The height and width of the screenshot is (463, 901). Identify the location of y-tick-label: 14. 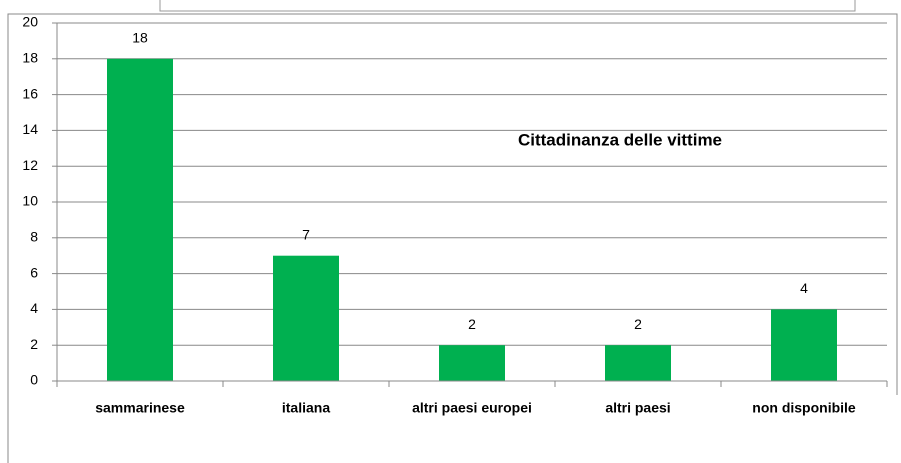
(30, 129).